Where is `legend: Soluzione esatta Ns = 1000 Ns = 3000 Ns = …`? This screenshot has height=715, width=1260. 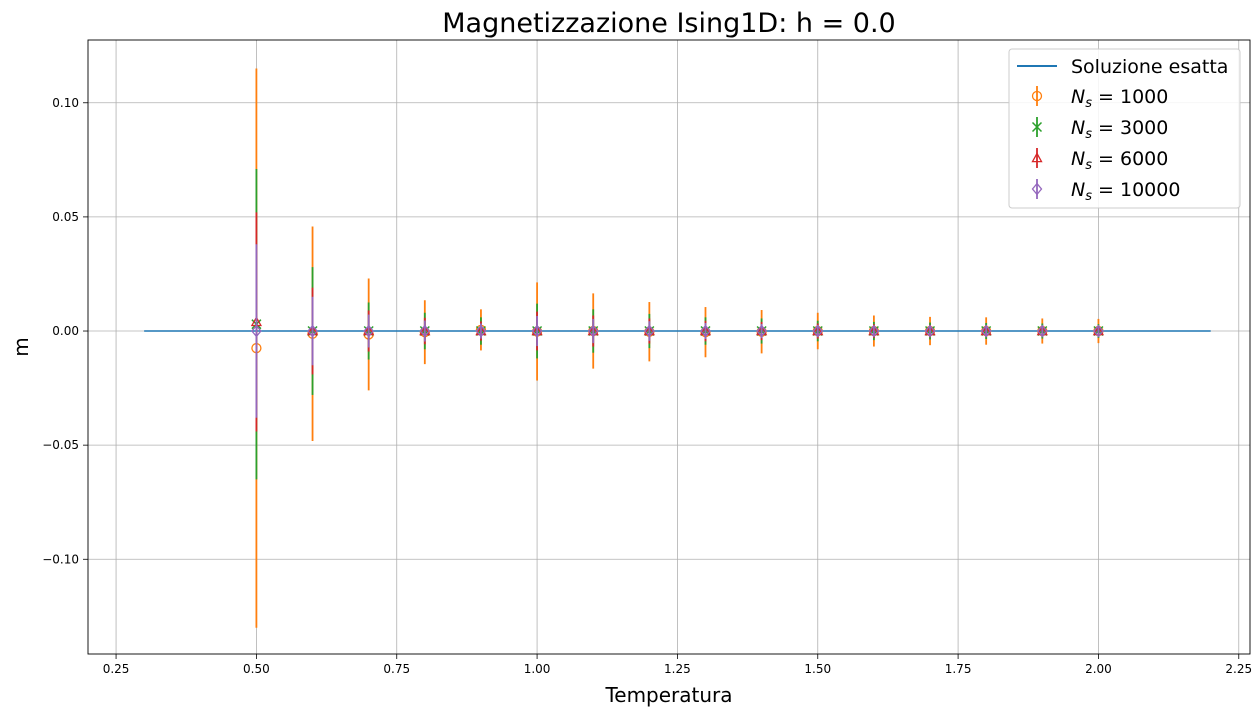 legend: Soluzione esatta Ns = 1000 Ns = 3000 Ns = … is located at coordinates (1124, 128).